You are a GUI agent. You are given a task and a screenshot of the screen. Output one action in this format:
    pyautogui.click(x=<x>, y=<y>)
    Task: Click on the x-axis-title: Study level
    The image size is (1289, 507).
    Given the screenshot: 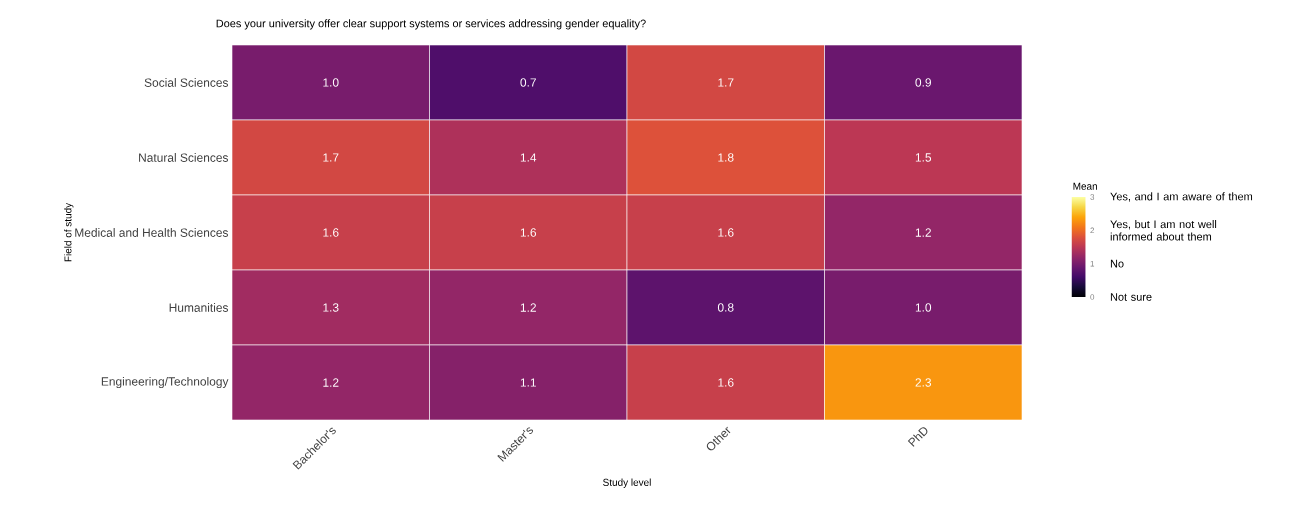 What is the action you would take?
    pyautogui.click(x=627, y=483)
    